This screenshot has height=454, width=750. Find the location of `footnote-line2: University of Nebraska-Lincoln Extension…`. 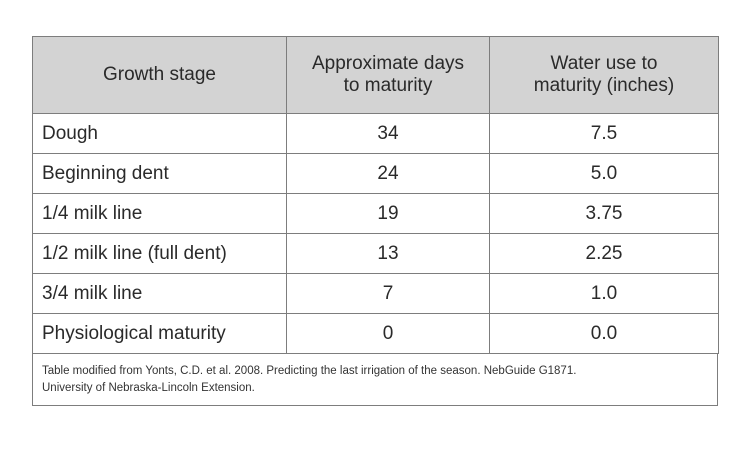

footnote-line2: University of Nebraska-Lincoln Extension… is located at coordinates (148, 388).